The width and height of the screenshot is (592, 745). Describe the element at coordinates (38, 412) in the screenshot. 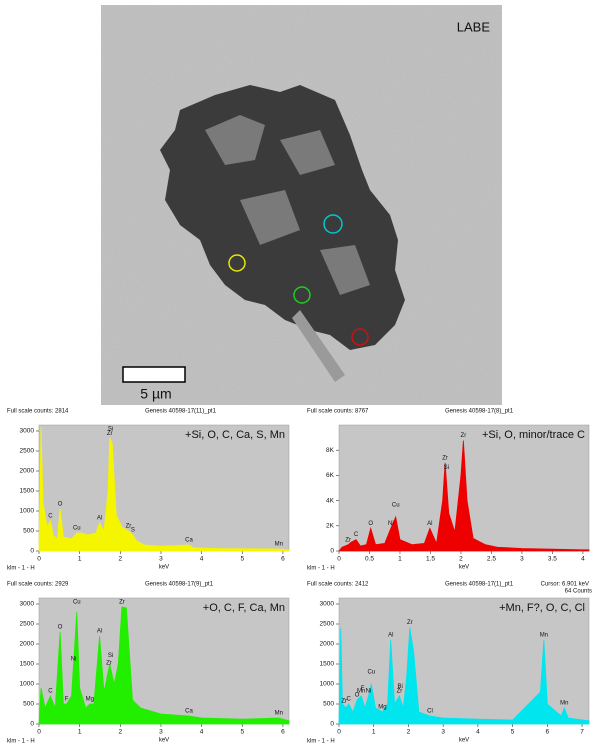

I see `header-left: Full scale counts: 2814` at that location.